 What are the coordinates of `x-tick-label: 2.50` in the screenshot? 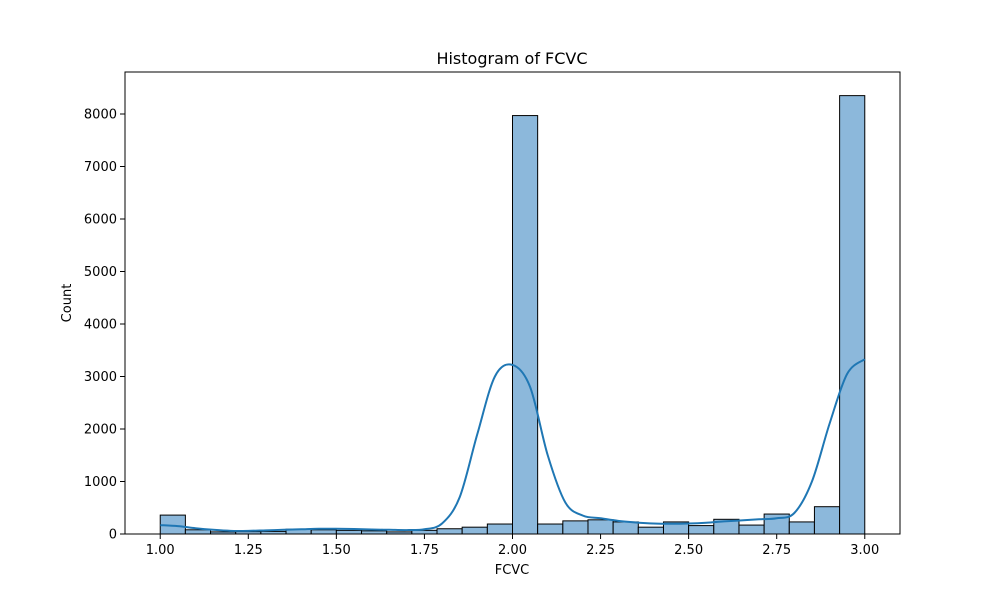 It's located at (688, 550).